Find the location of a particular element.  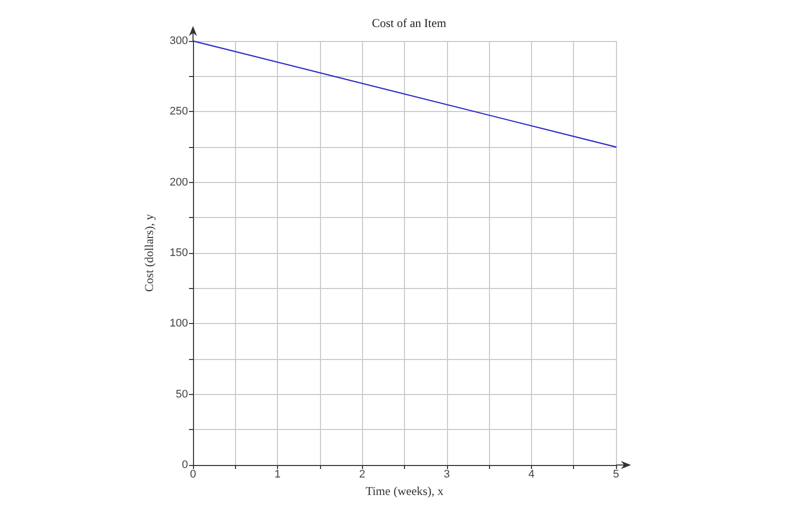

y-tick-label: 50 is located at coordinates (182, 394).